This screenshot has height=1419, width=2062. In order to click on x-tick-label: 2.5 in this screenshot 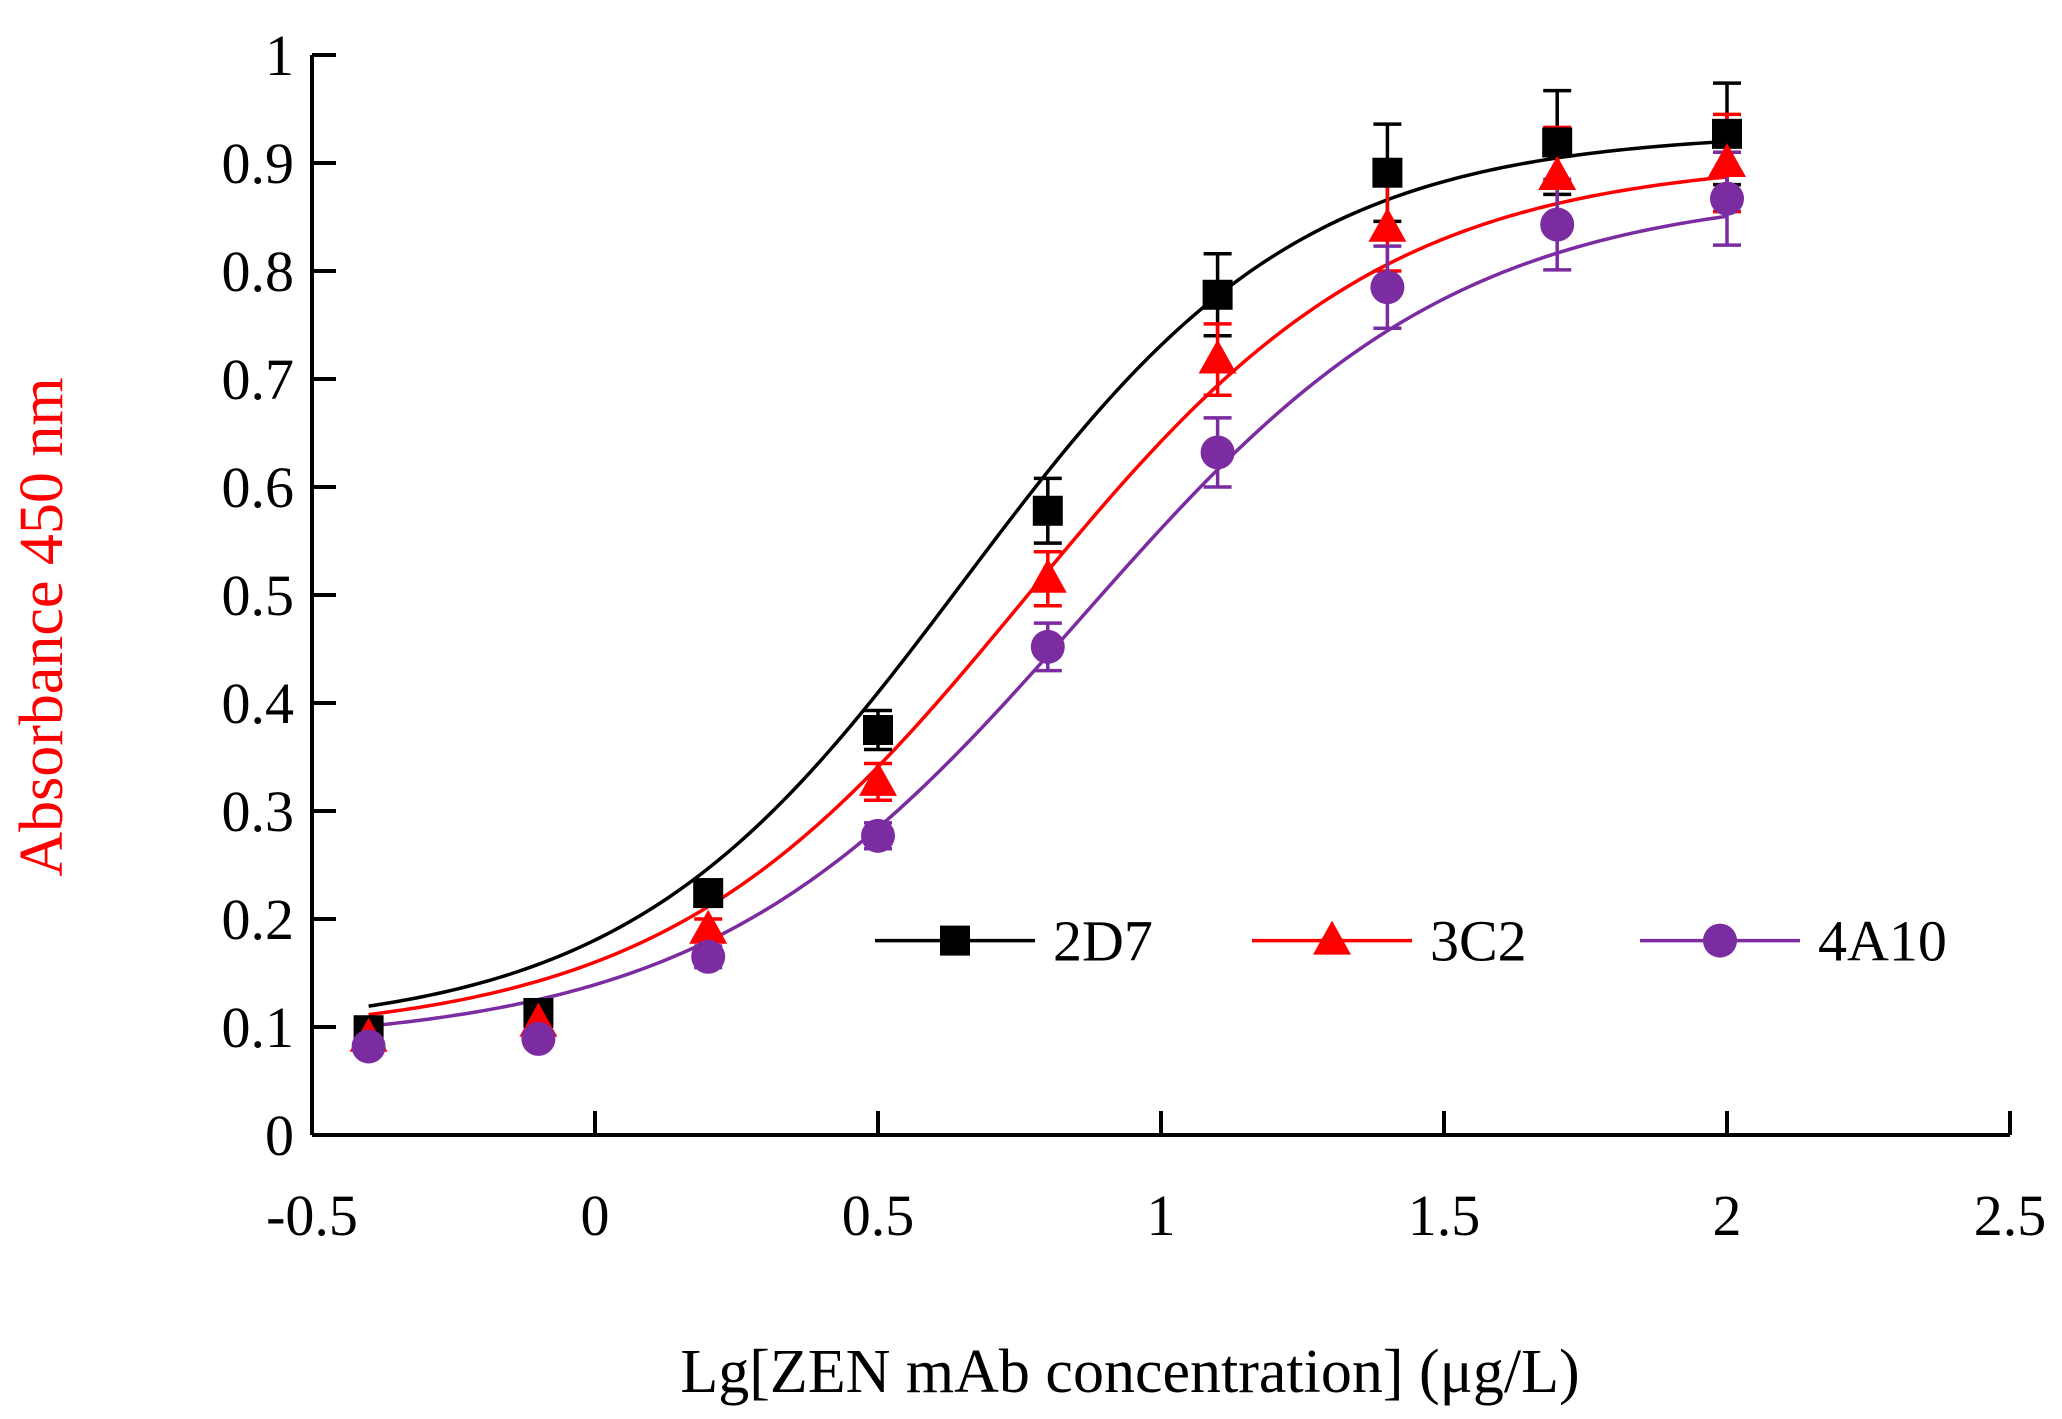, I will do `click(2010, 1215)`.